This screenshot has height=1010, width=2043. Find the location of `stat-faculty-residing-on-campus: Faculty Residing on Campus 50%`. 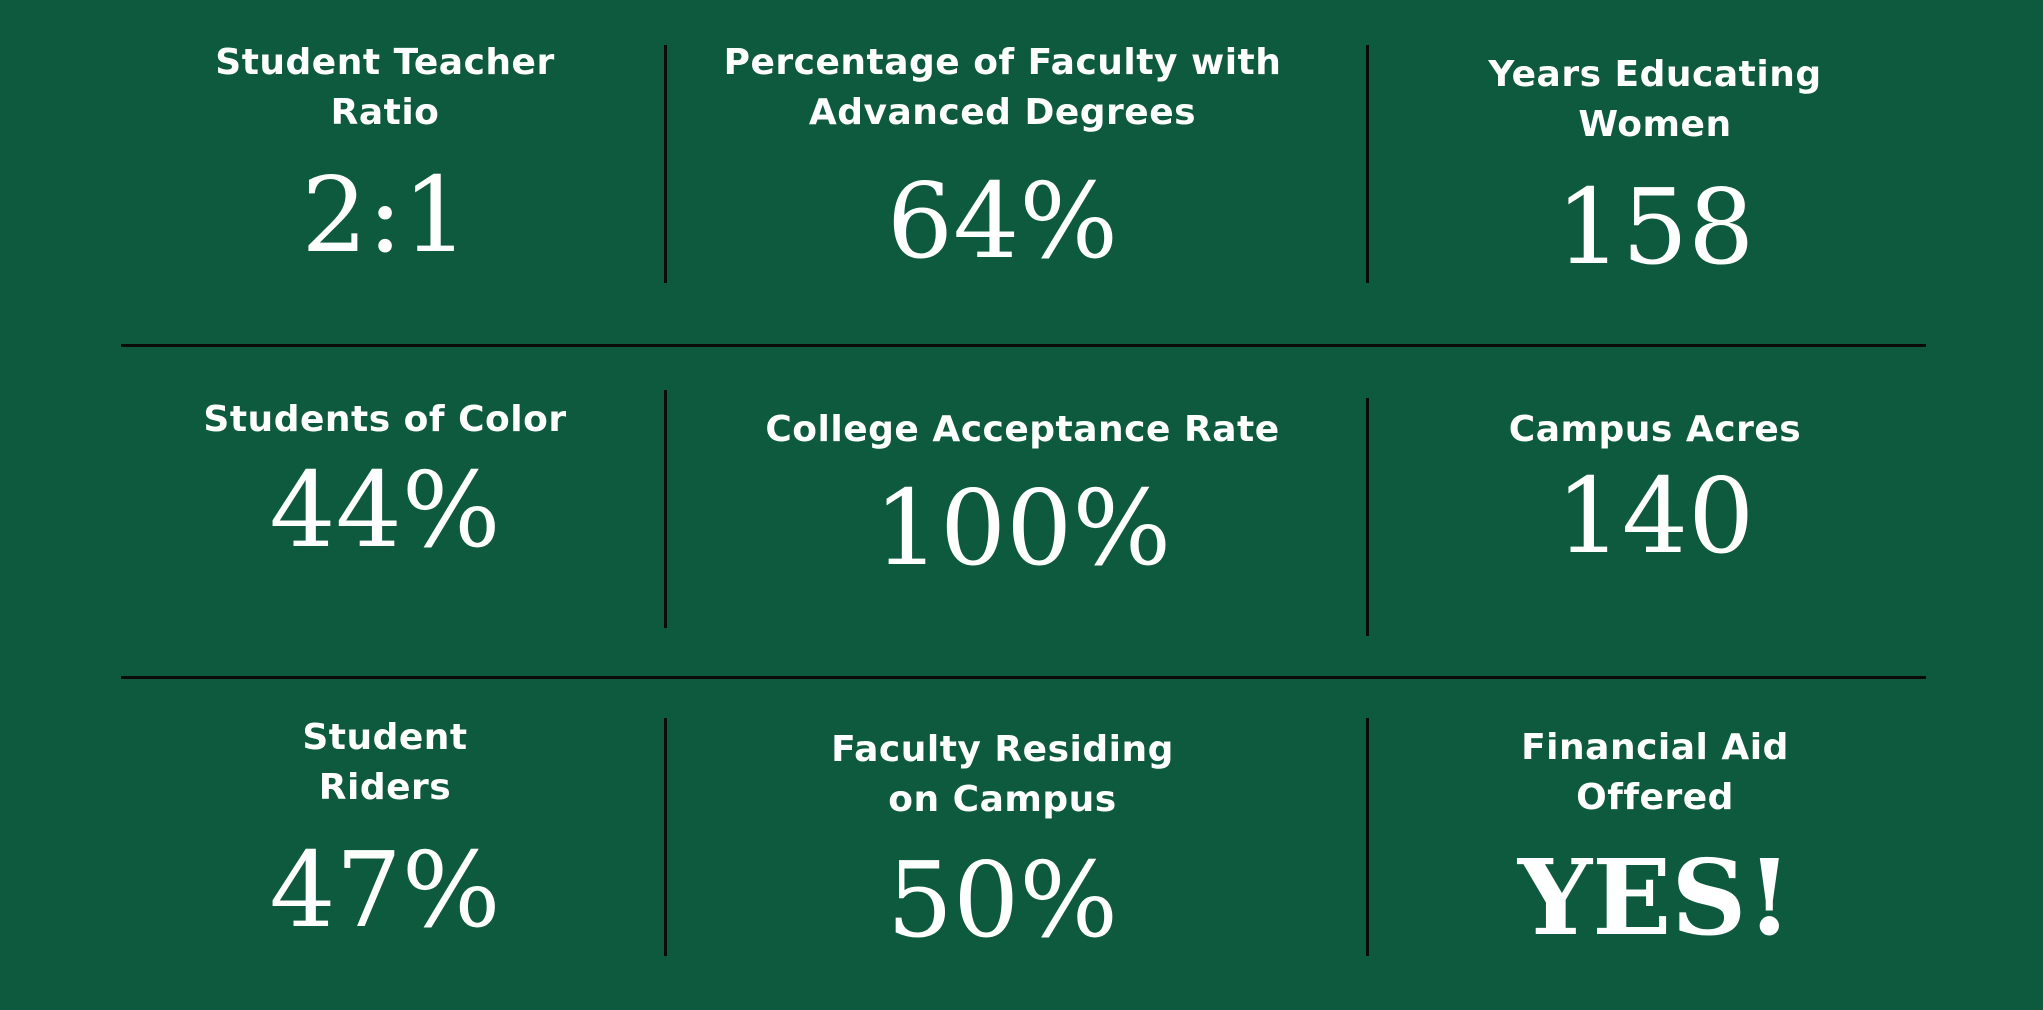

stat-faculty-residing-on-campus: Faculty Residing on Campus 50% is located at coordinates (1002, 840).